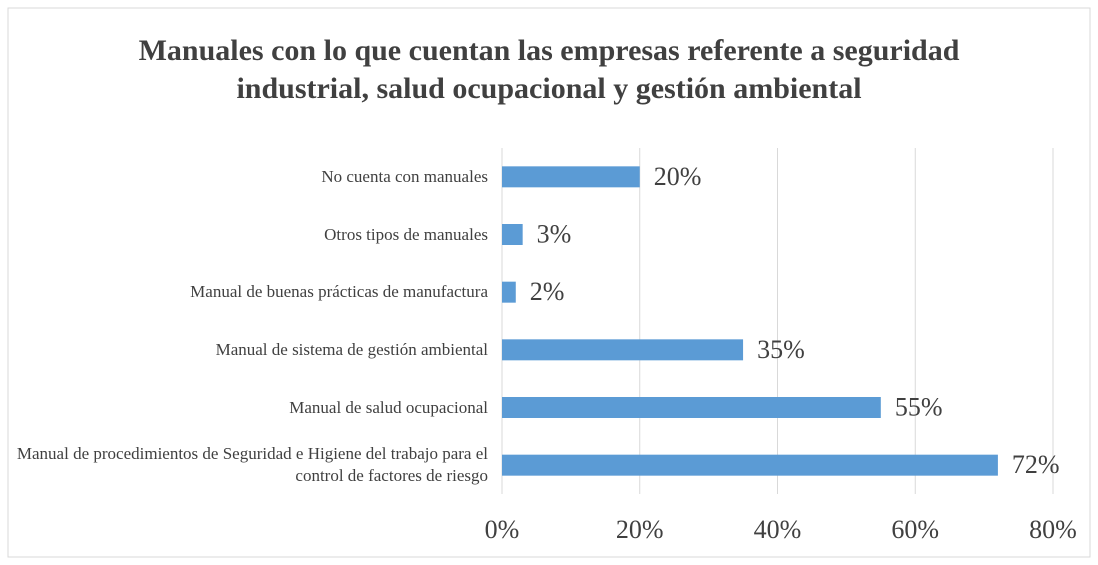  I want to click on value-label: 3%, so click(554, 233).